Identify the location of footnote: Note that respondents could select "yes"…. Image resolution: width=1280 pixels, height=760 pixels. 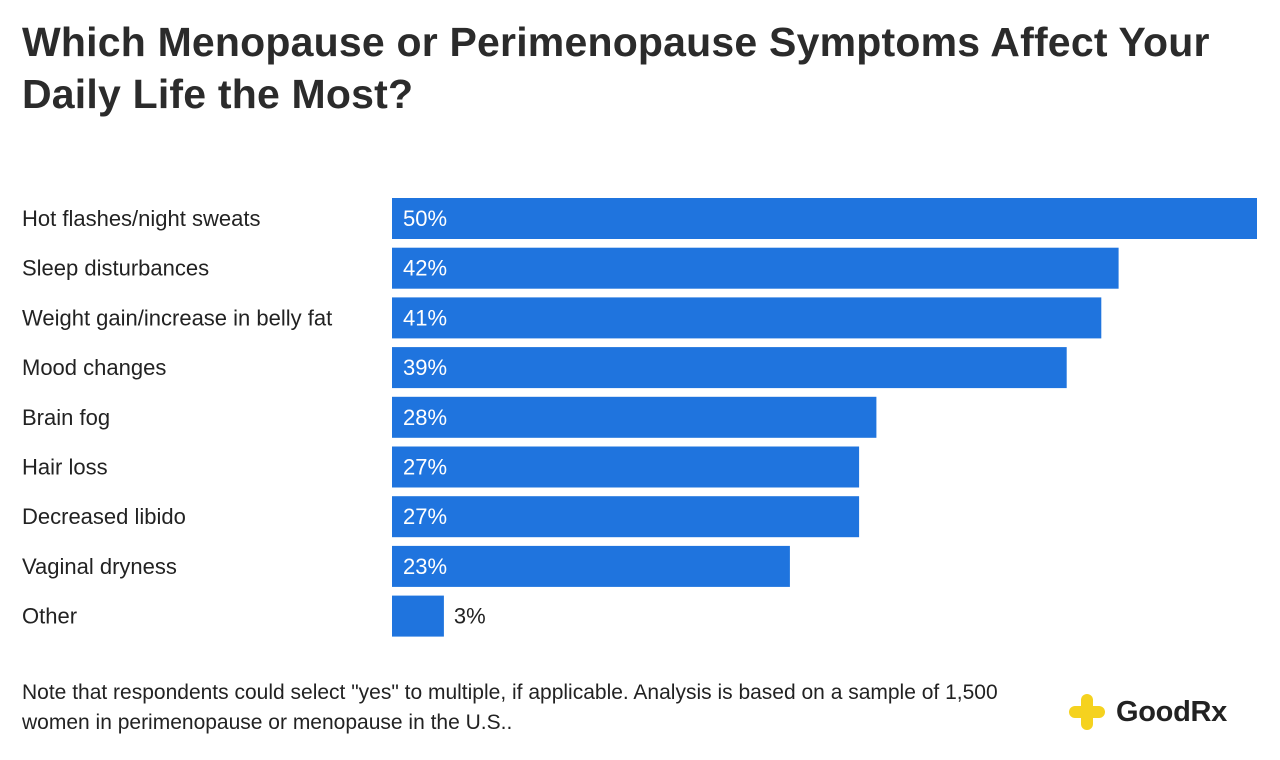
(510, 707).